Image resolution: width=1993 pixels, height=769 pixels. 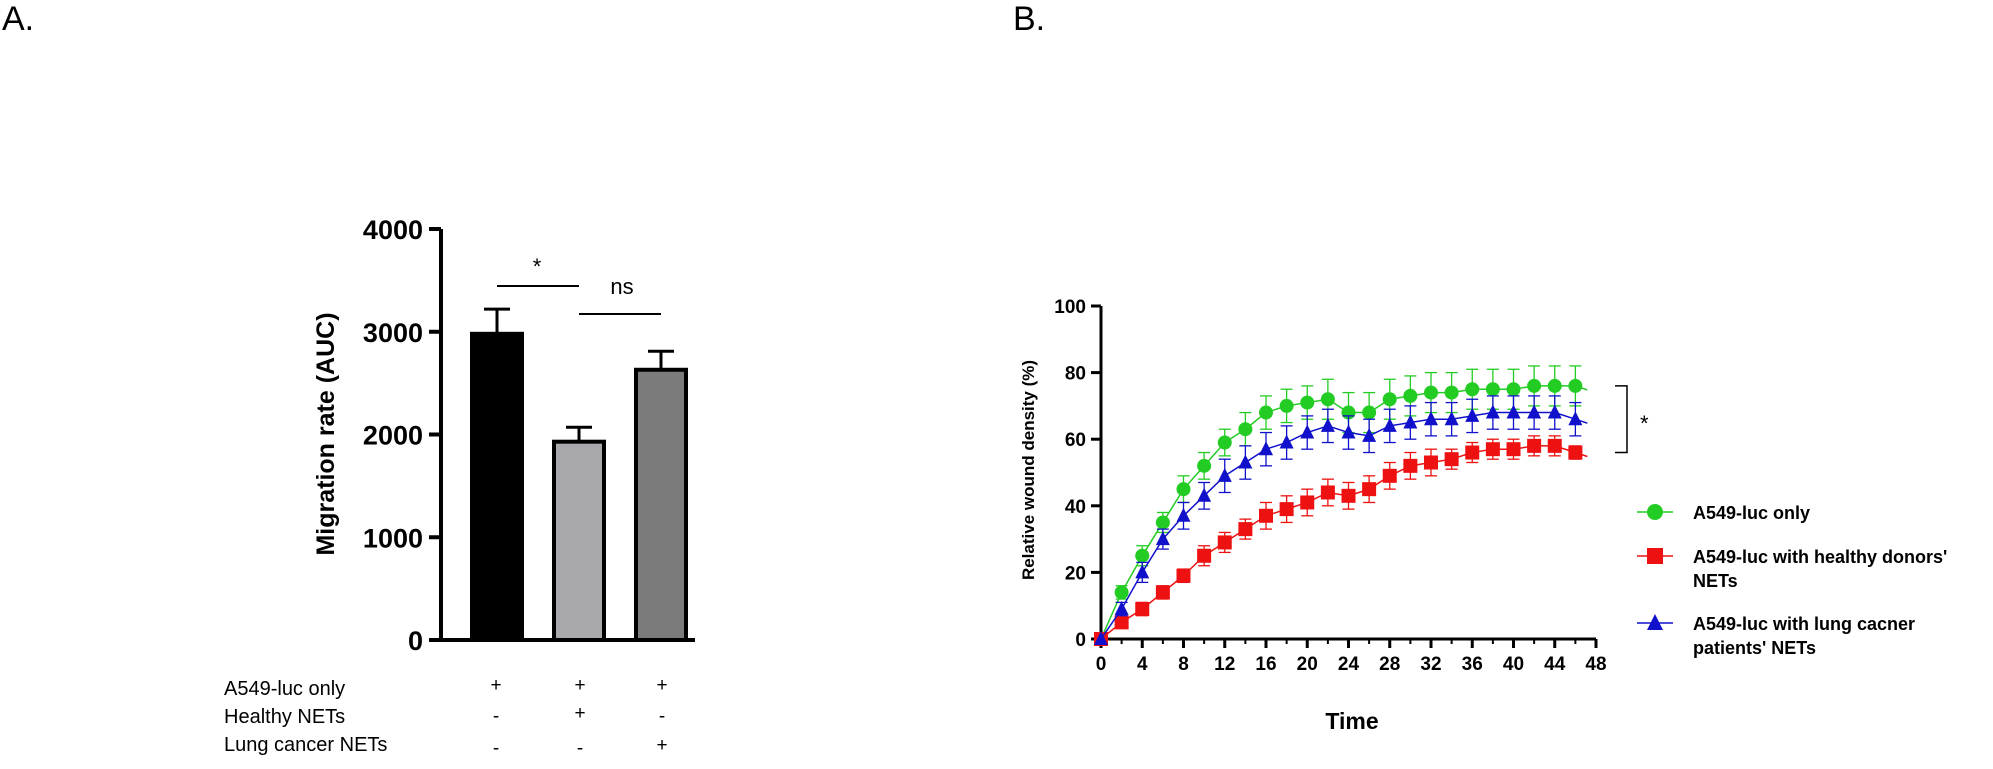 What do you see at coordinates (285, 689) in the screenshot?
I see `condition-label-a549: A549-luc only` at bounding box center [285, 689].